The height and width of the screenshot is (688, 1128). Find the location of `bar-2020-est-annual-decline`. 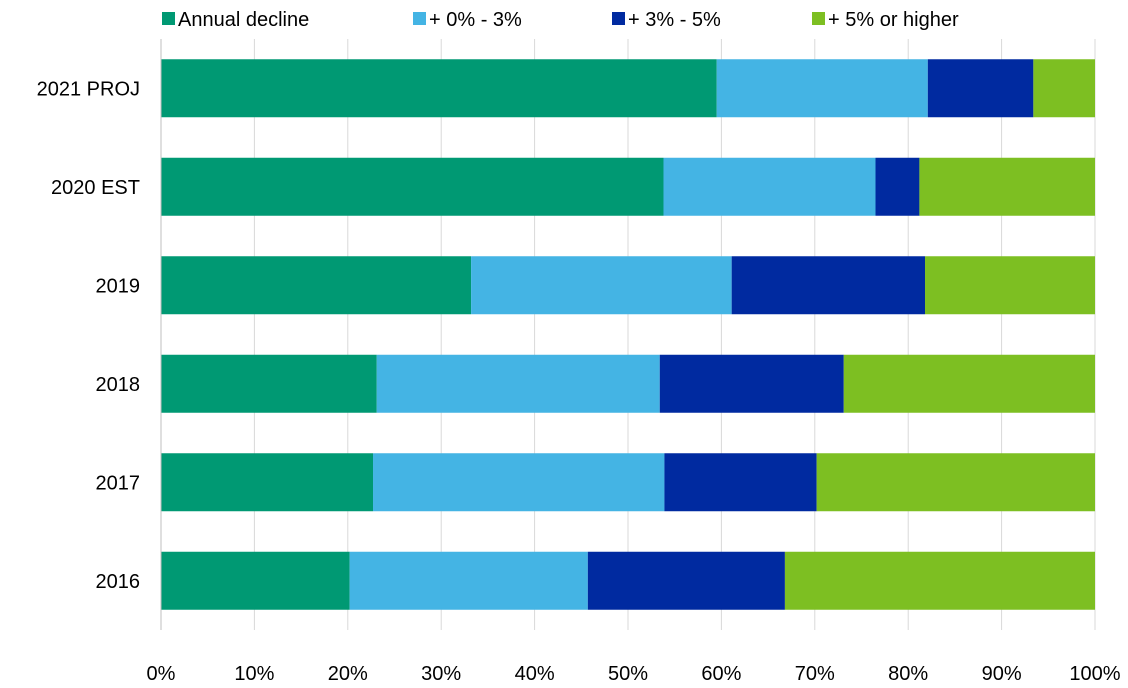

bar-2020-est-annual-decline is located at coordinates (412, 186).